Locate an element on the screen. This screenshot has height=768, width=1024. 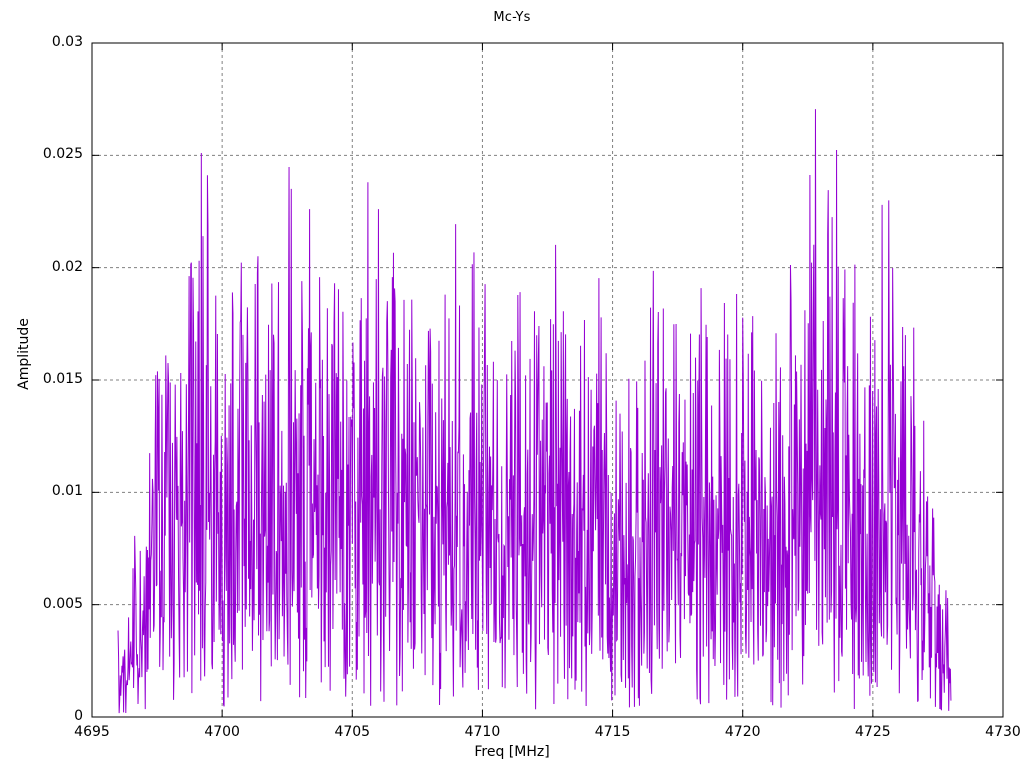
x-tick-label: 4730 is located at coordinates (1003, 732).